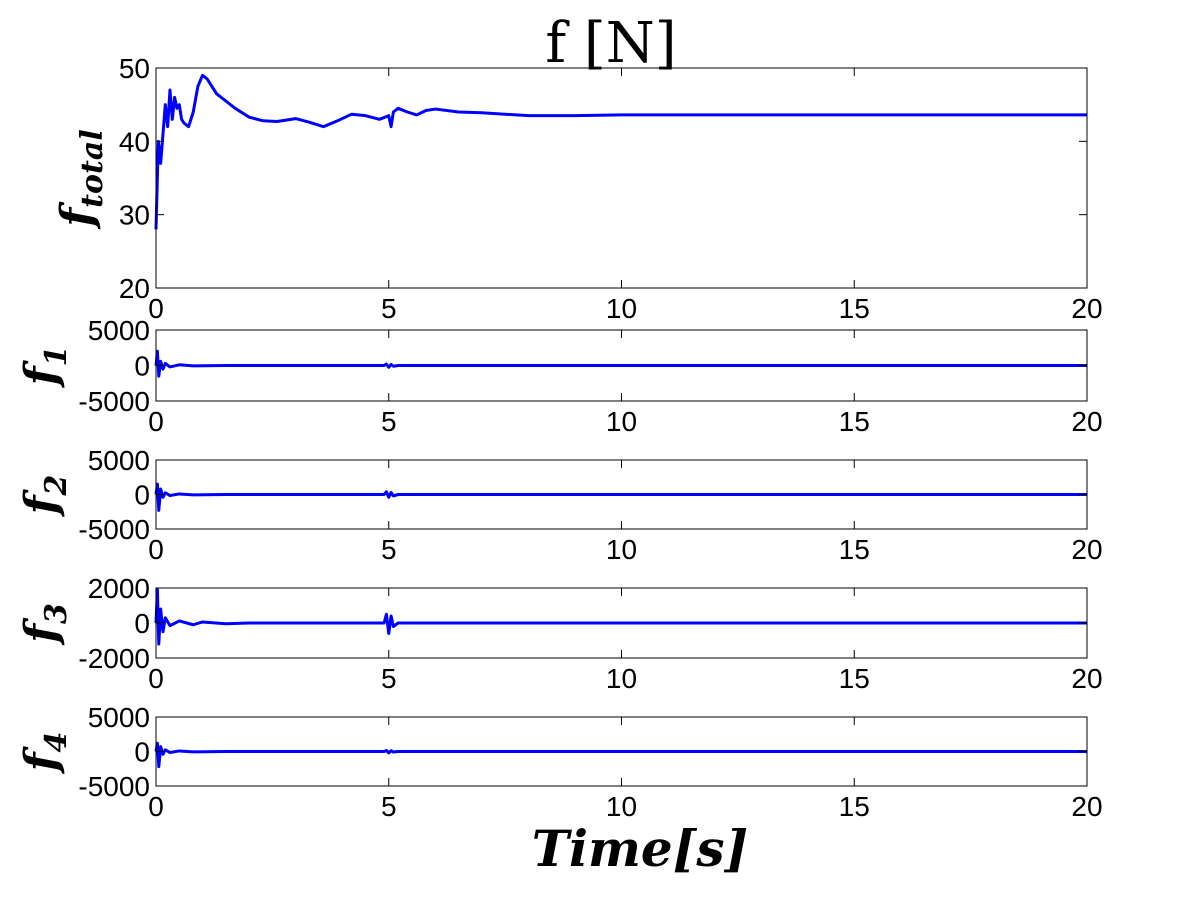  I want to click on y-tick-label: 50, so click(134, 68).